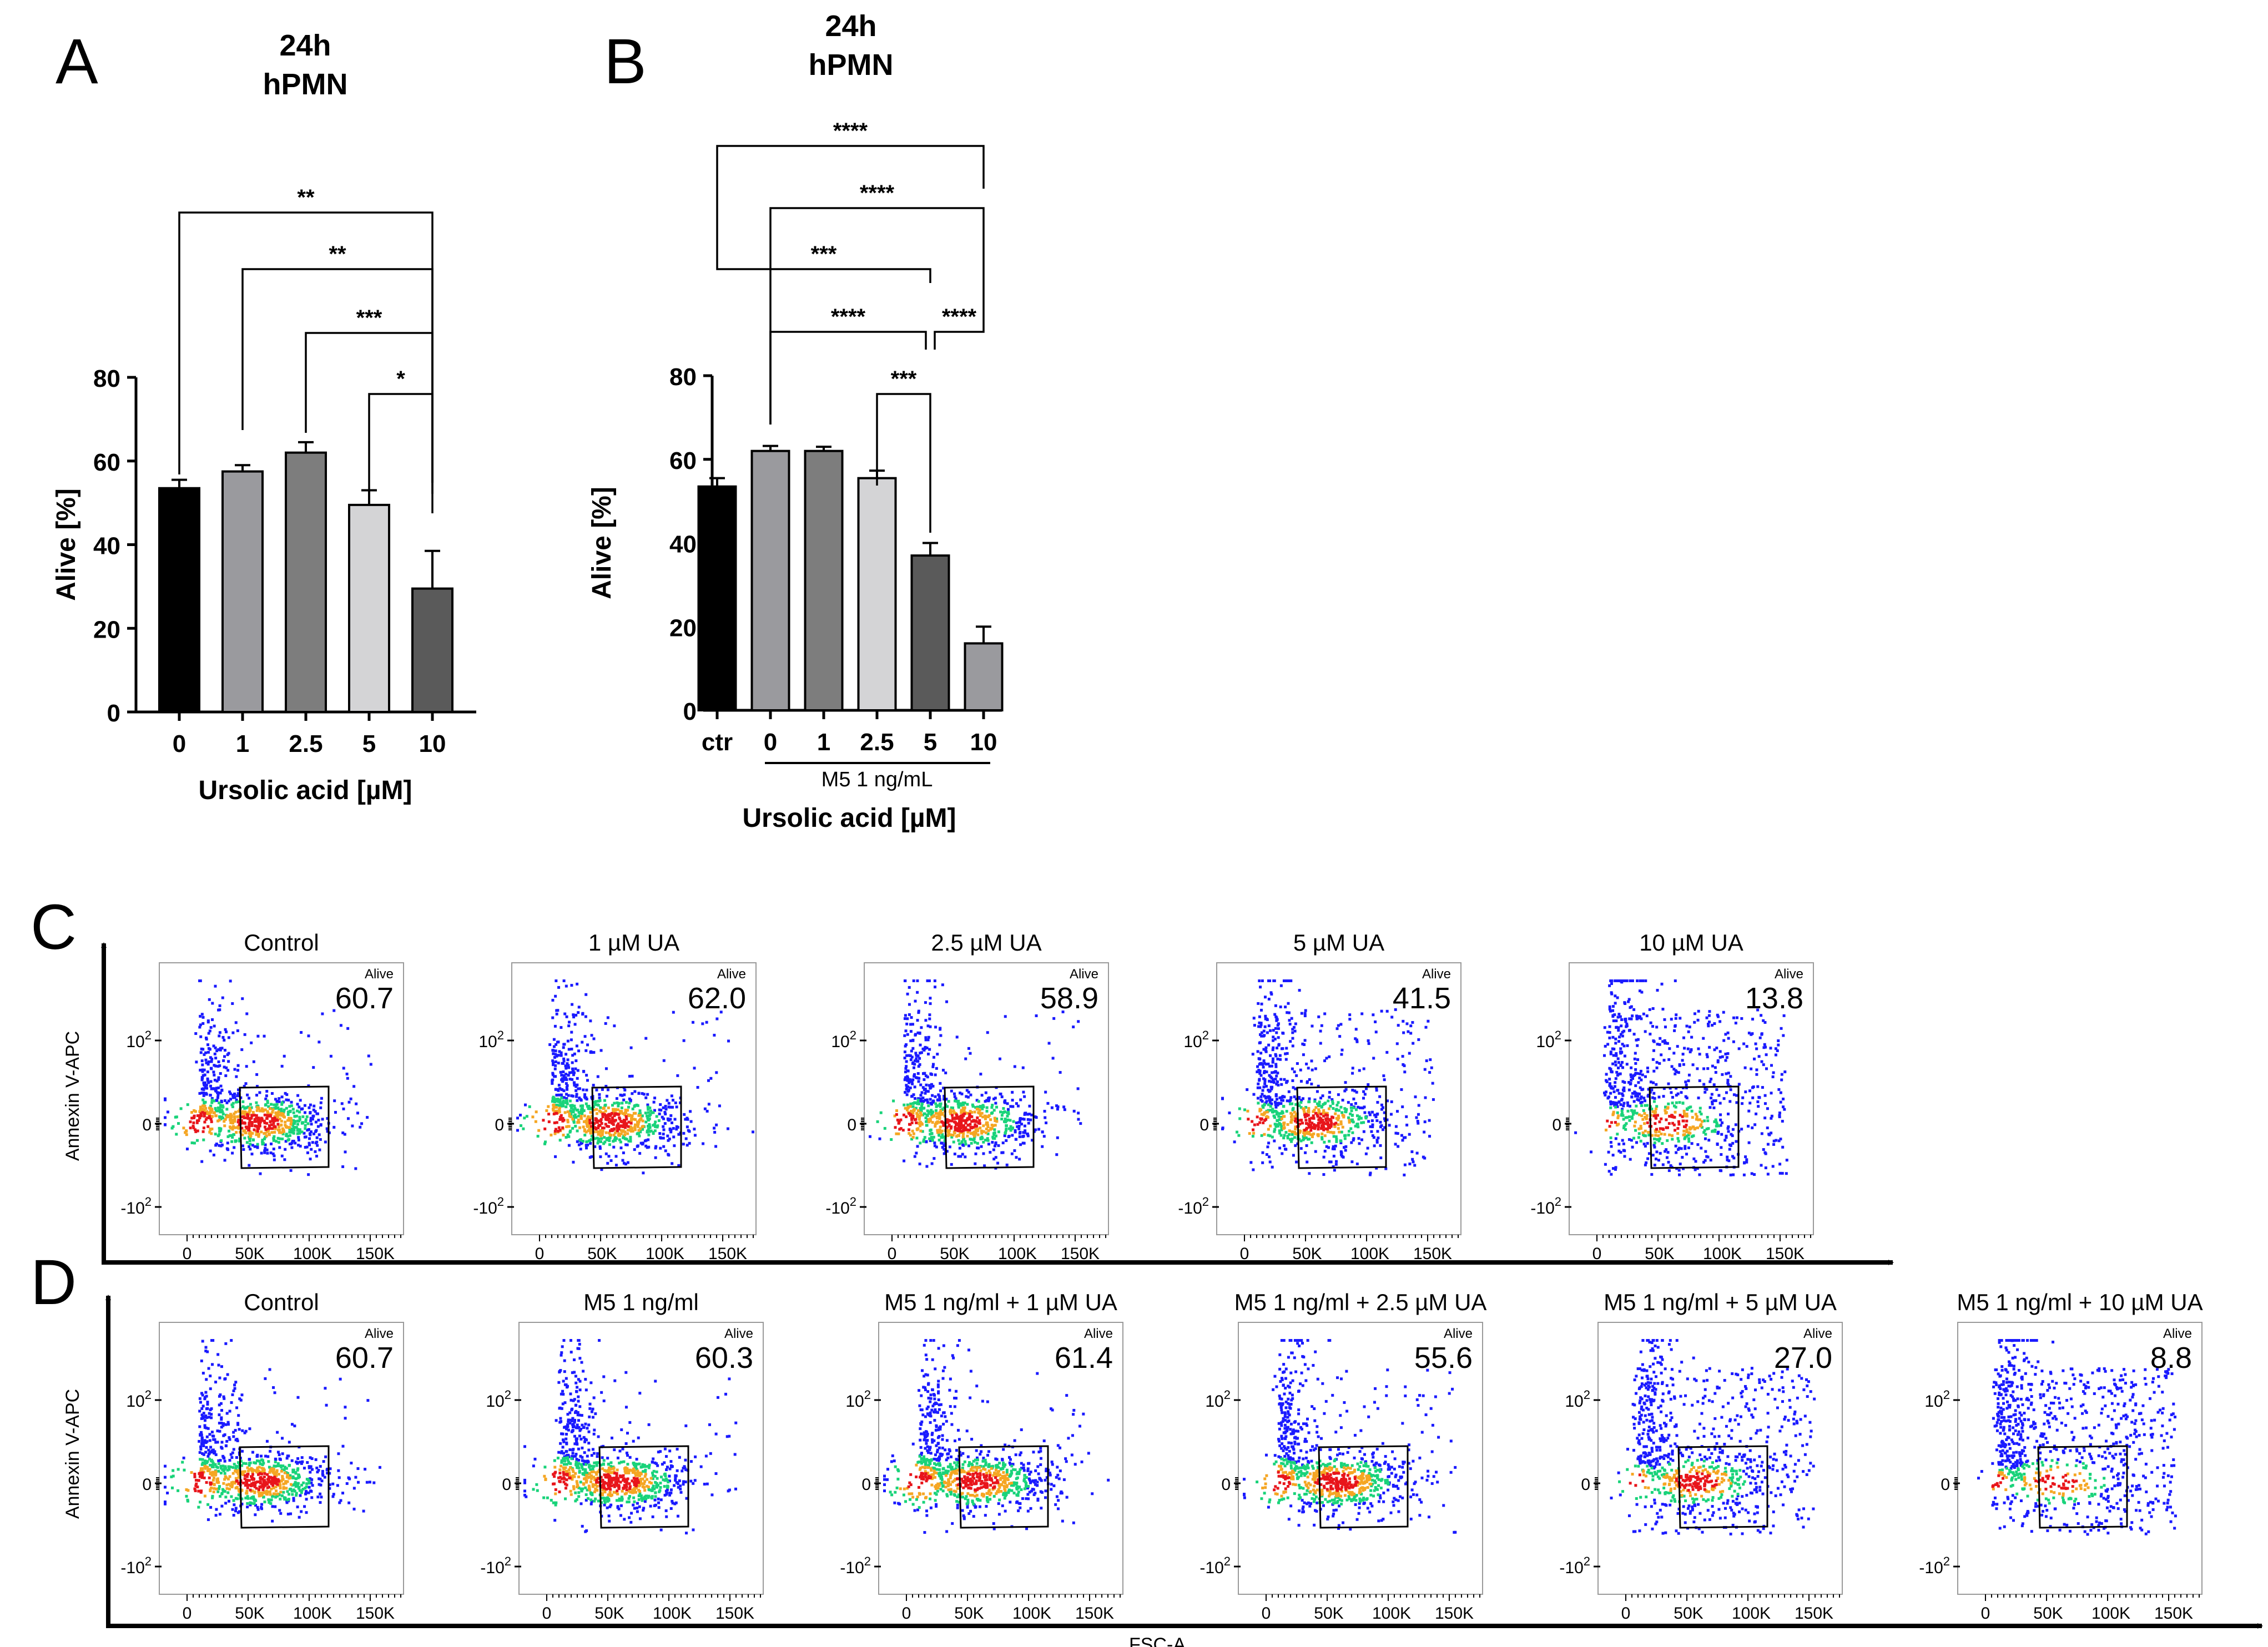 The width and height of the screenshot is (2268, 1647). What do you see at coordinates (840, 1206) in the screenshot?
I see `y-tick-label: -102` at bounding box center [840, 1206].